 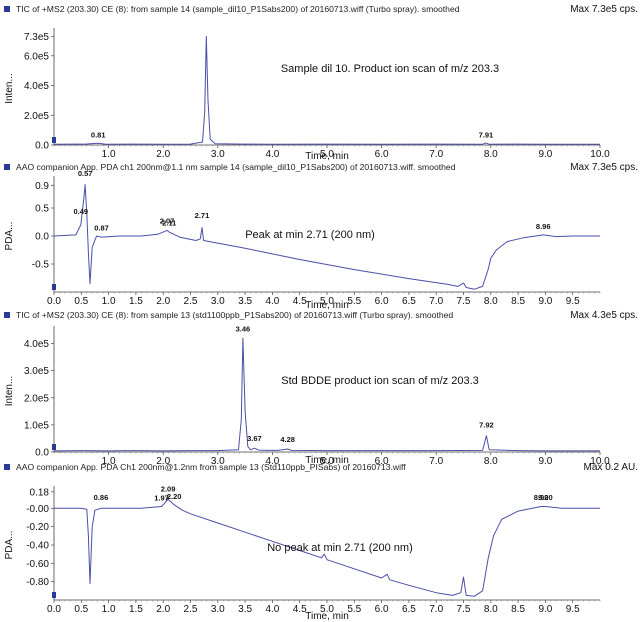 I want to click on x-tick-label: 10.0, so click(x=600, y=154).